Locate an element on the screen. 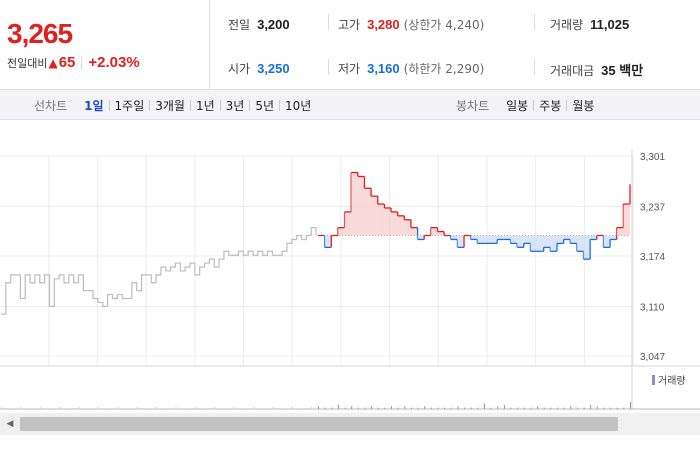 This screenshot has width=700, height=450. y-tick-label: 3,174 is located at coordinates (652, 257).